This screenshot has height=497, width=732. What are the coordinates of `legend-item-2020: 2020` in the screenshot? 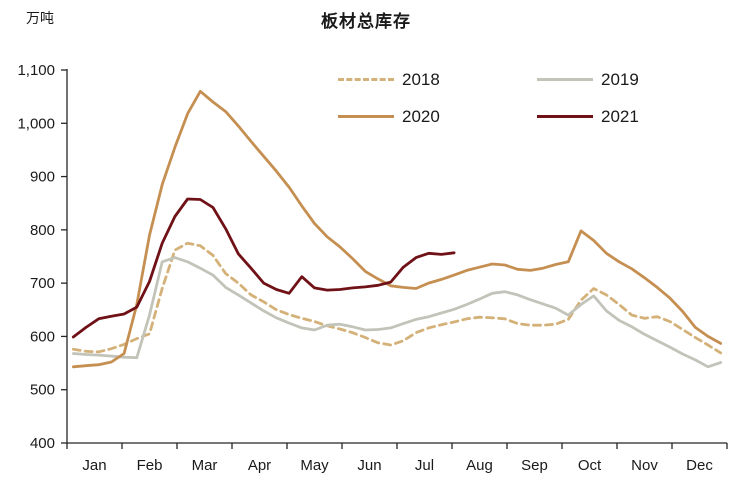 It's located at (437, 116).